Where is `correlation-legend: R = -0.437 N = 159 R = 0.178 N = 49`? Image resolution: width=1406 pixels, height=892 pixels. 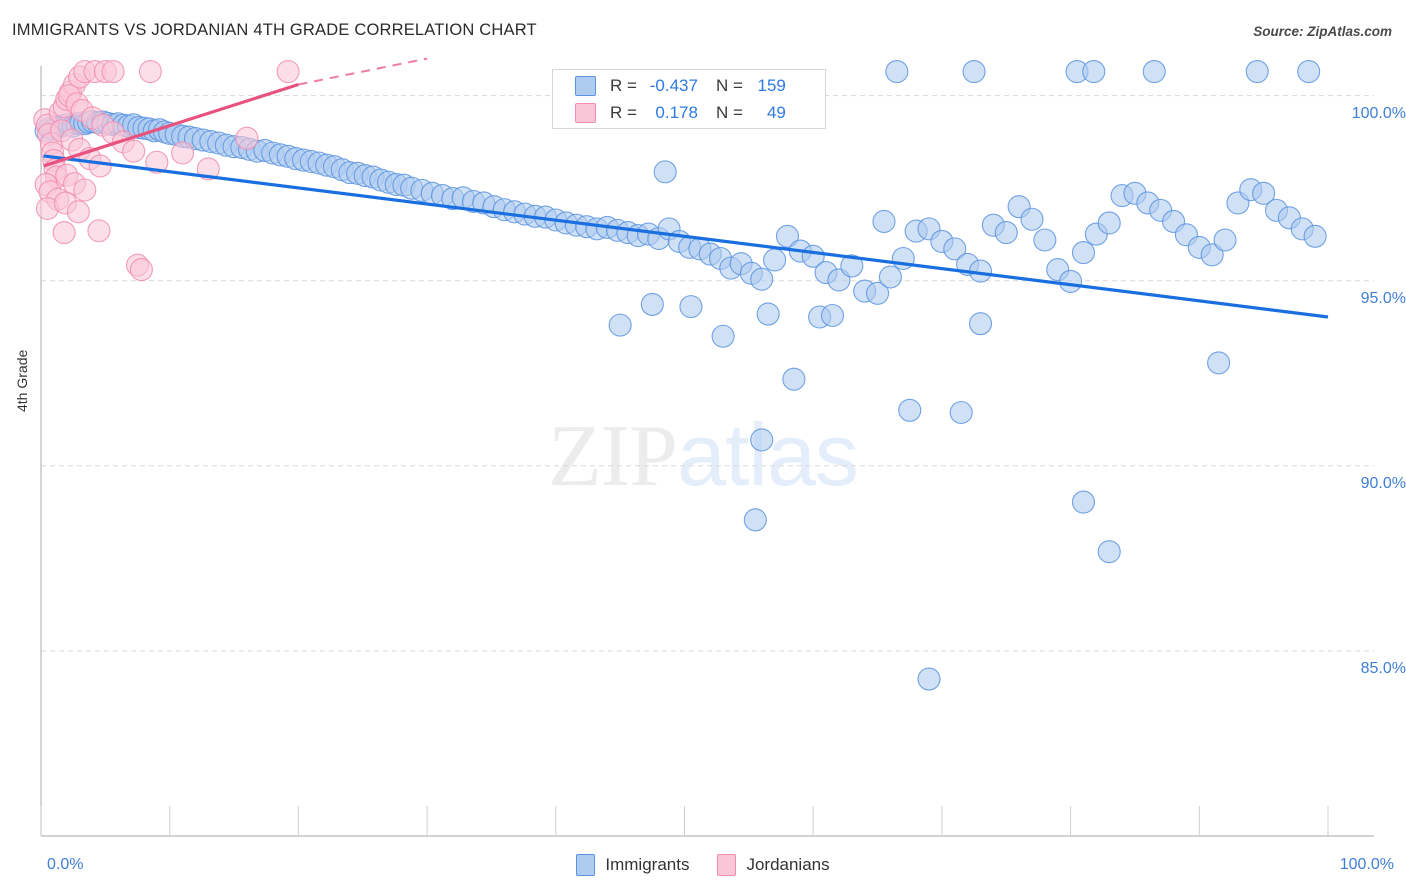
correlation-legend: R = -0.437 N = 159 R = 0.178 N = 49 is located at coordinates (689, 99).